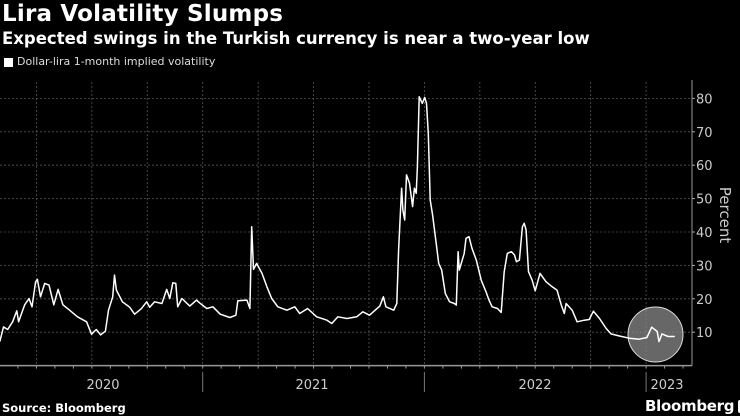  What do you see at coordinates (704, 233) in the screenshot?
I see `y-tick-label: 40` at bounding box center [704, 233].